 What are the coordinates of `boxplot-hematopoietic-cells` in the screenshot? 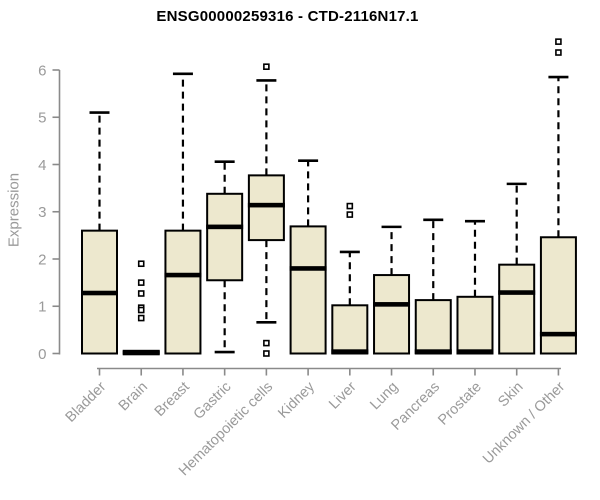 It's located at (266, 210).